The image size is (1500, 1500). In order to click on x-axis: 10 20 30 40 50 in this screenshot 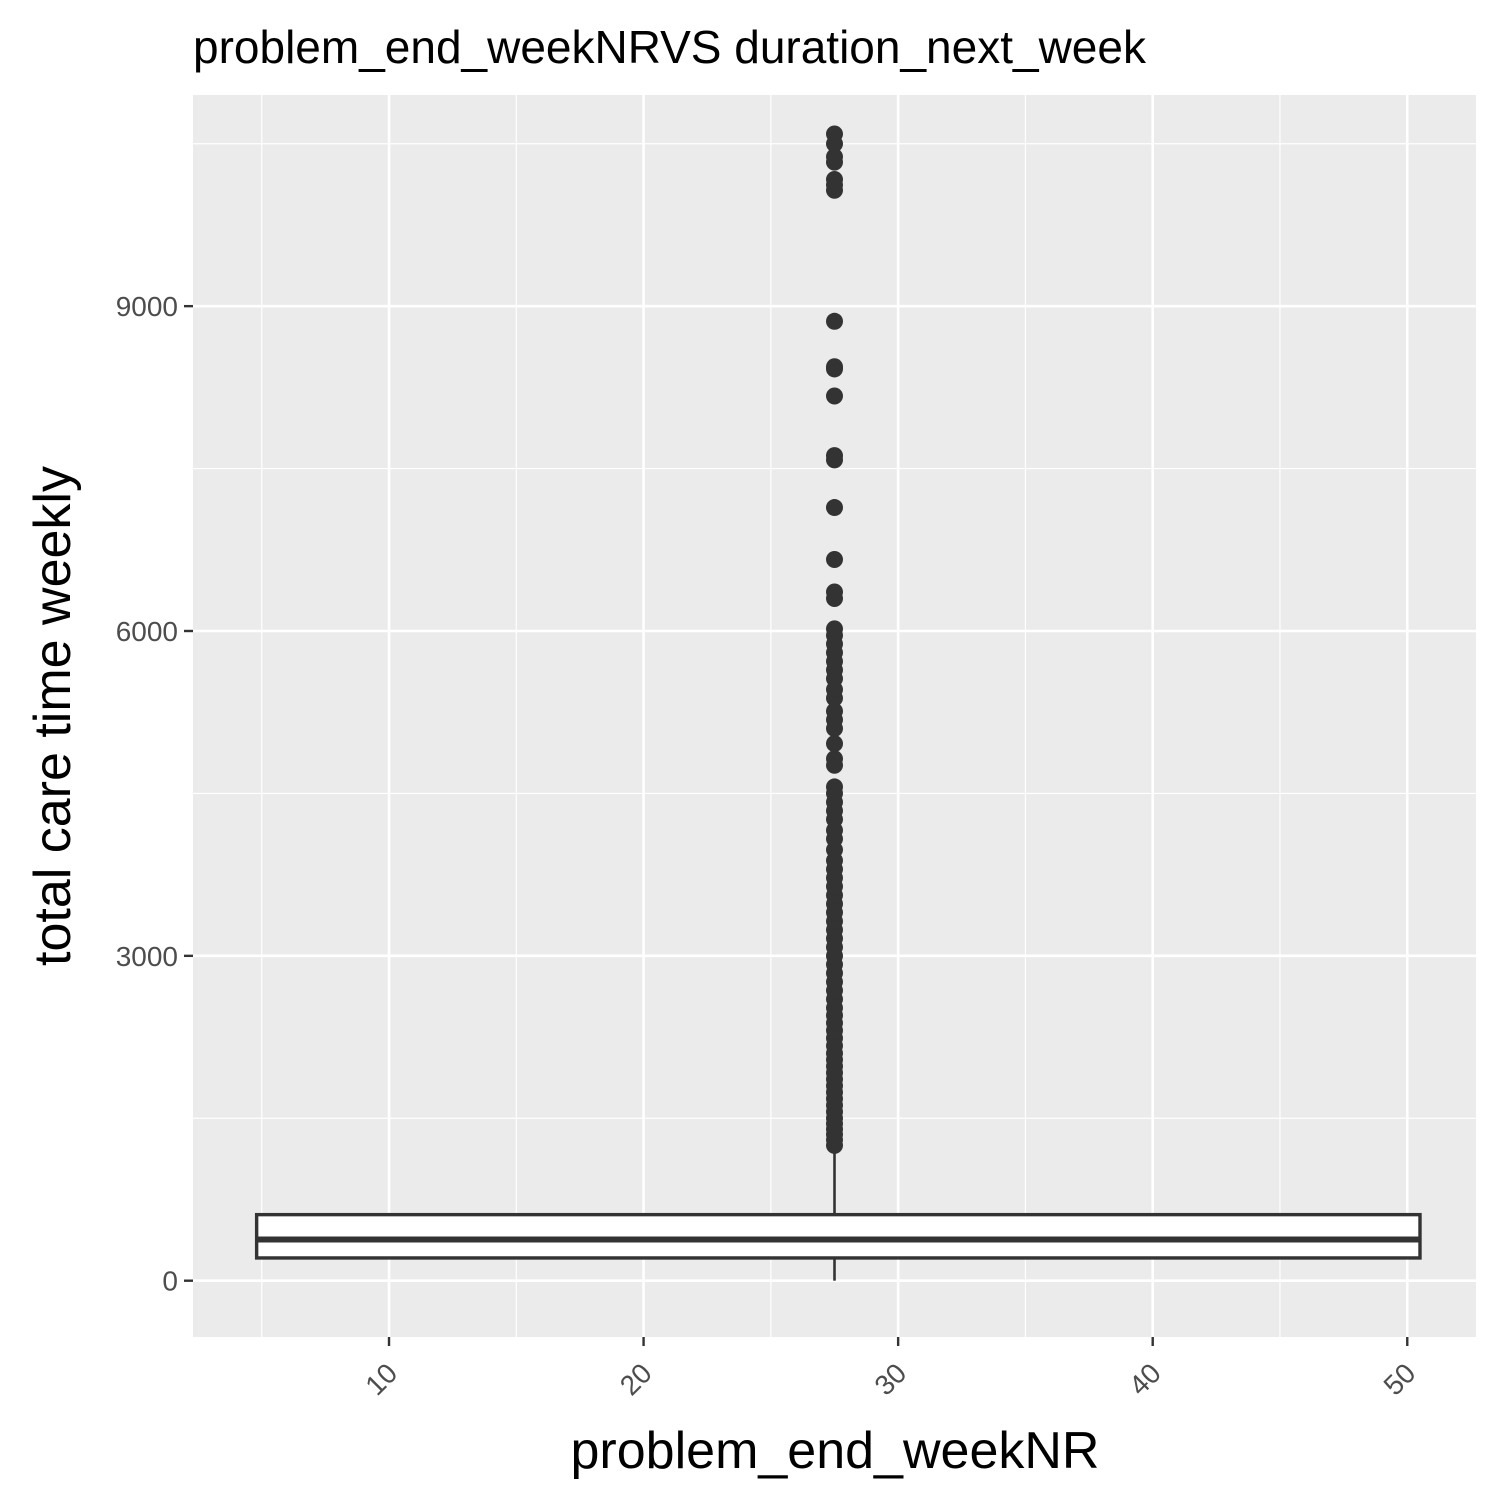, I will do `click(890, 1369)`.